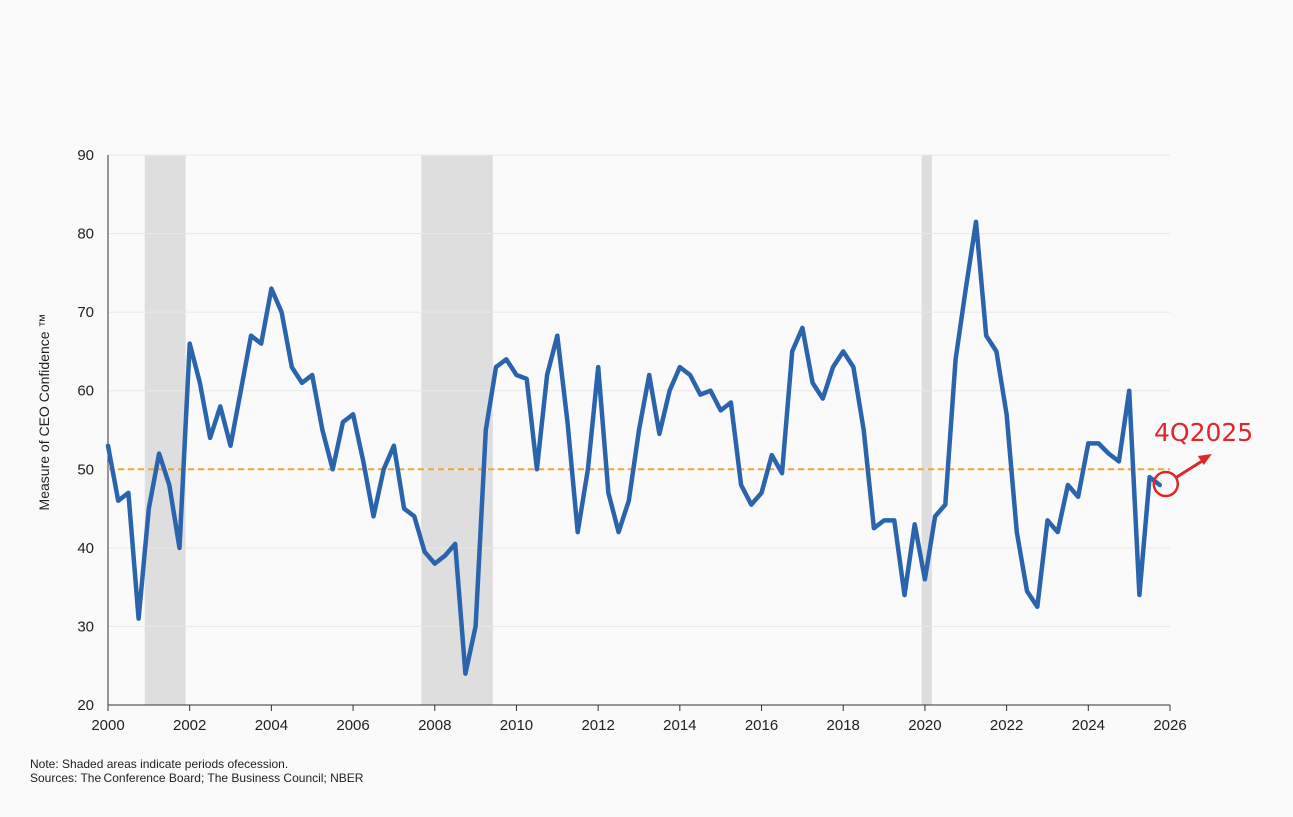  What do you see at coordinates (516, 725) in the screenshot?
I see `x-tick-label: 2010` at bounding box center [516, 725].